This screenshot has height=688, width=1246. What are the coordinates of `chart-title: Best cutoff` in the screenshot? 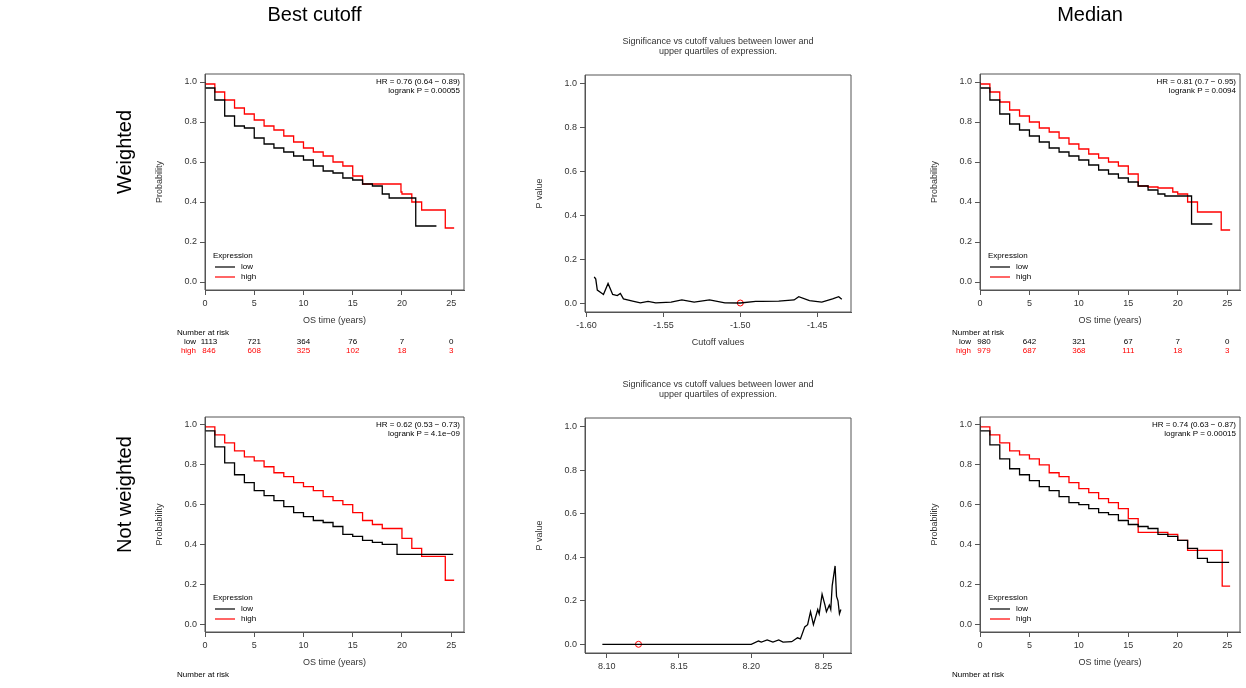 It's located at (314, 13).